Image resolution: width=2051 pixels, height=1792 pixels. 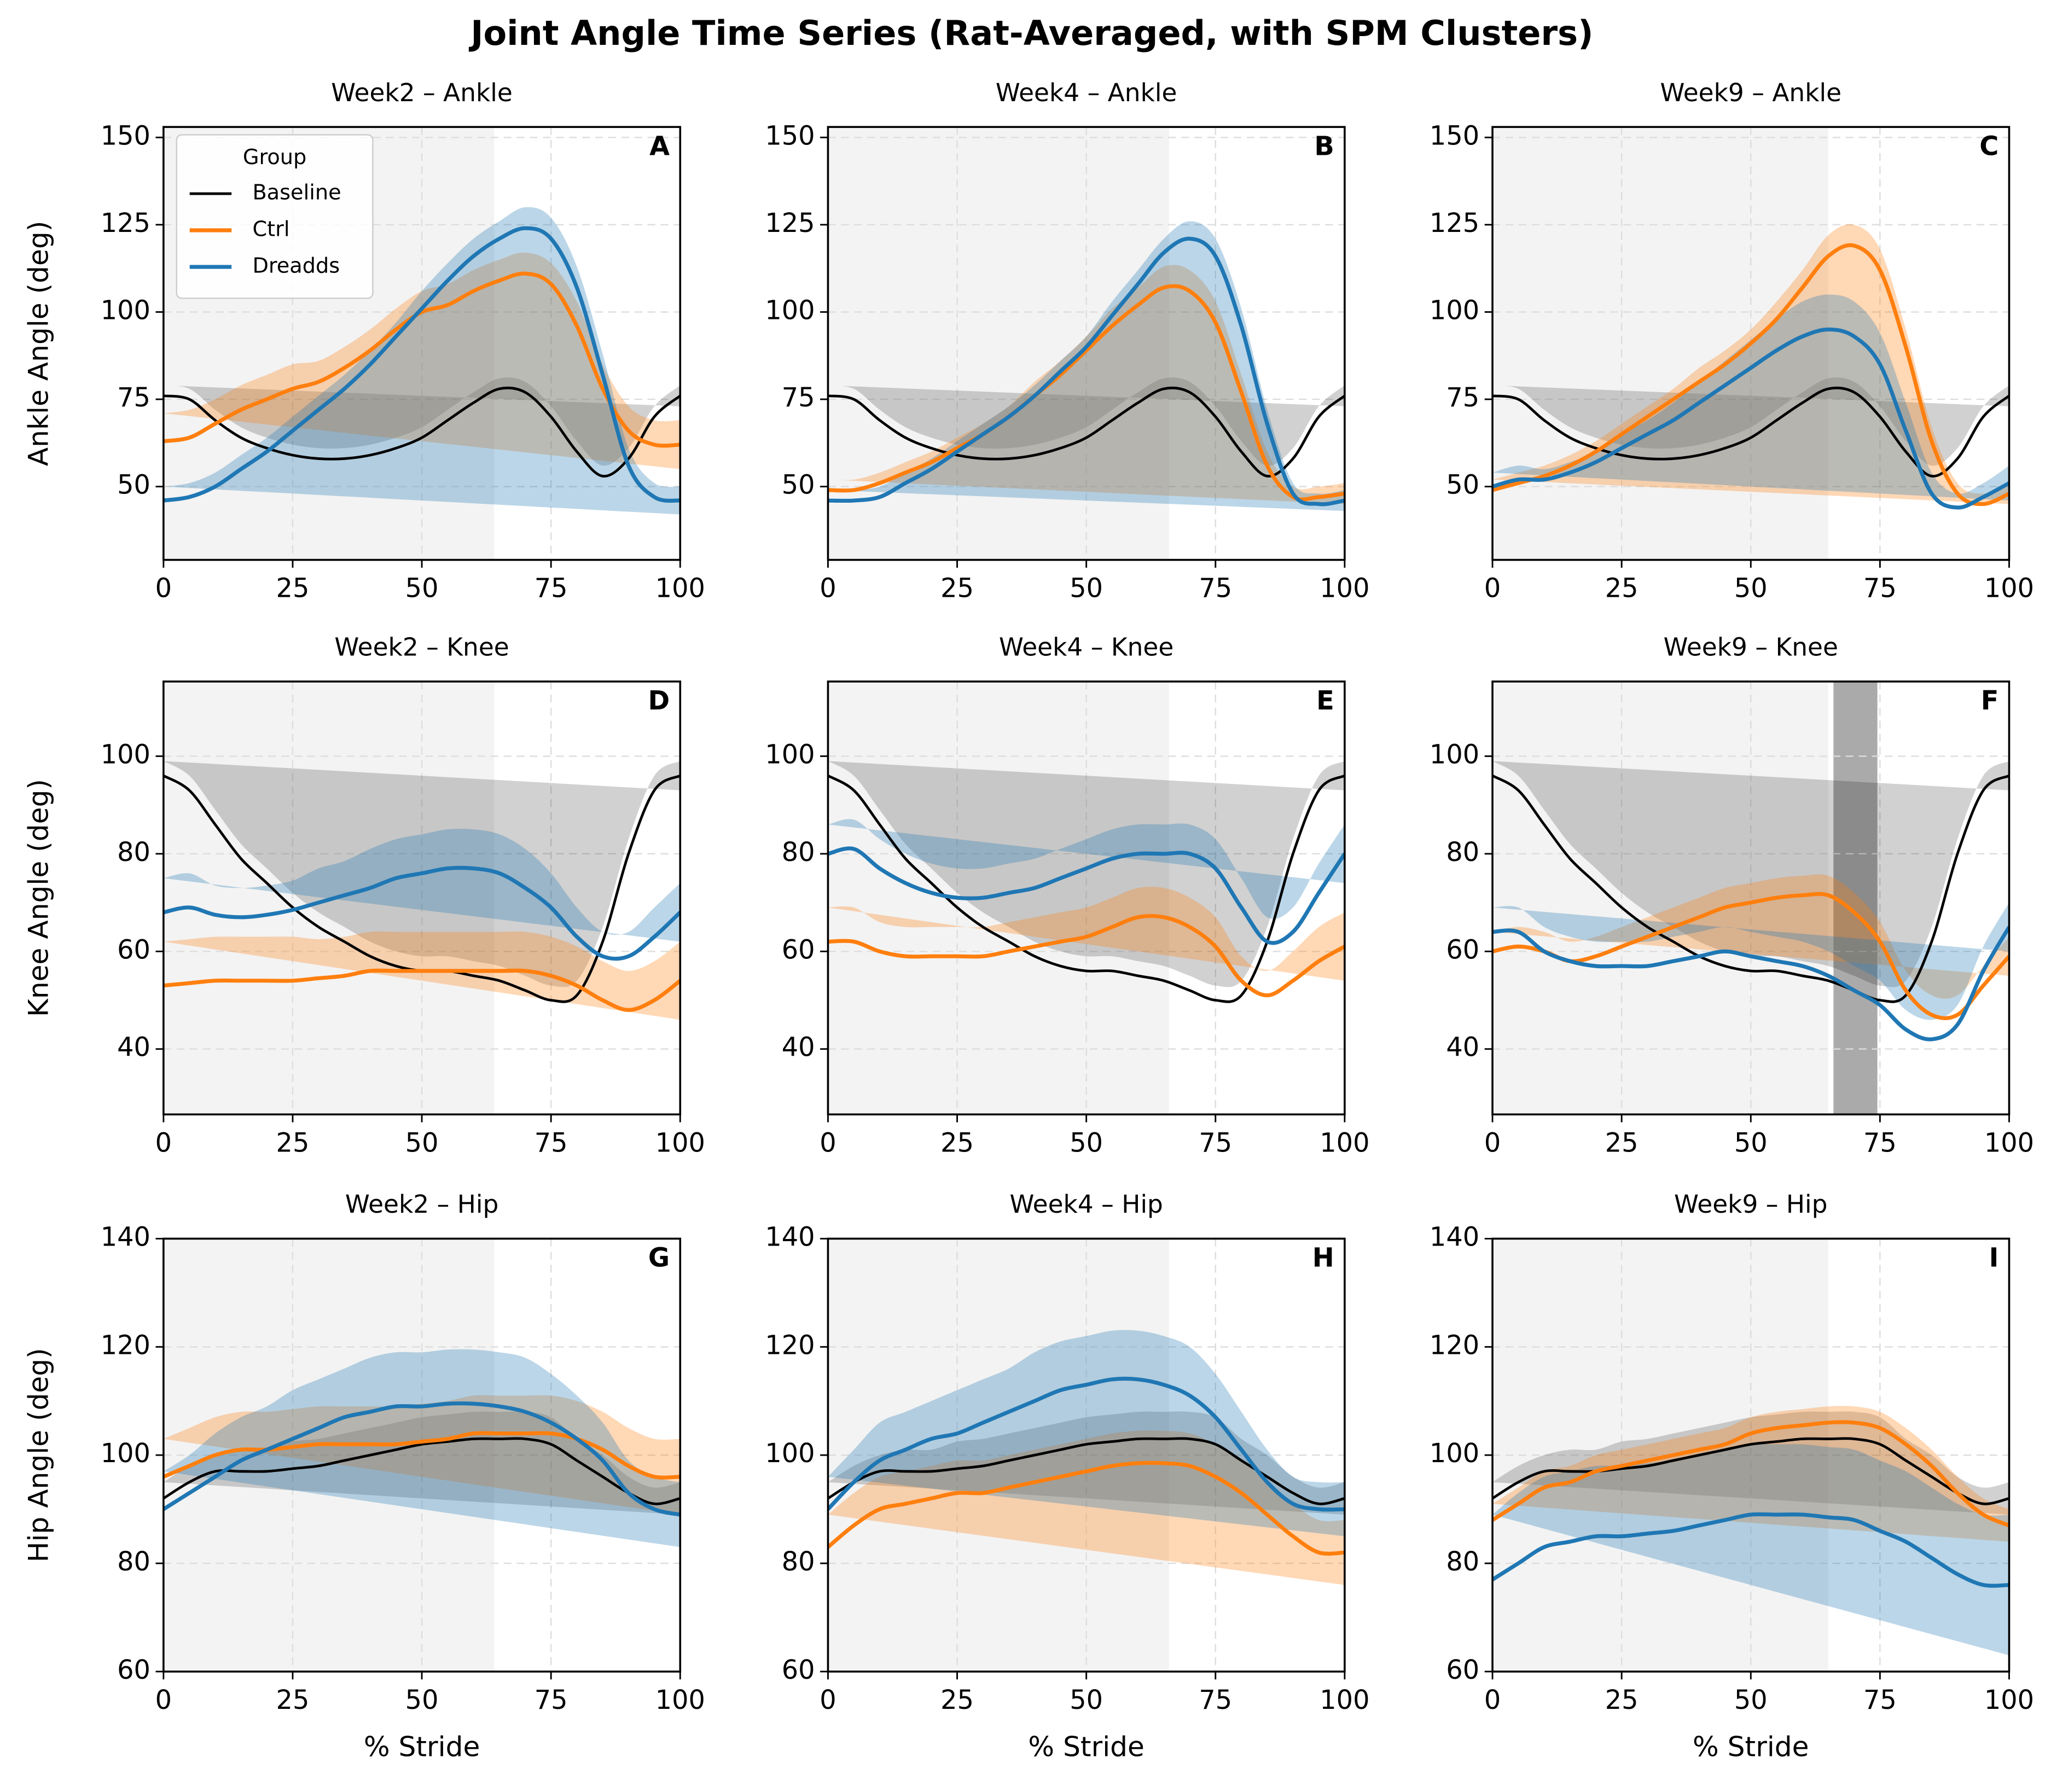 What do you see at coordinates (1325, 701) in the screenshot?
I see `panel-label: E` at bounding box center [1325, 701].